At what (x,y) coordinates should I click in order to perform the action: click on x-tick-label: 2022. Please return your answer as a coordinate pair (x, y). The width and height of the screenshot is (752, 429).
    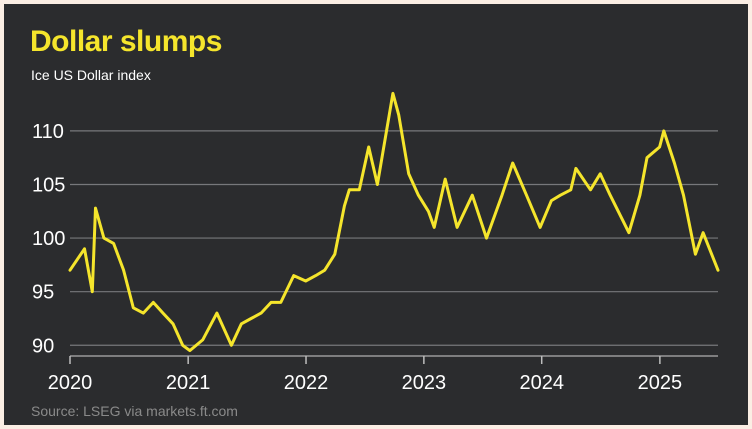
    Looking at the image, I should click on (306, 383).